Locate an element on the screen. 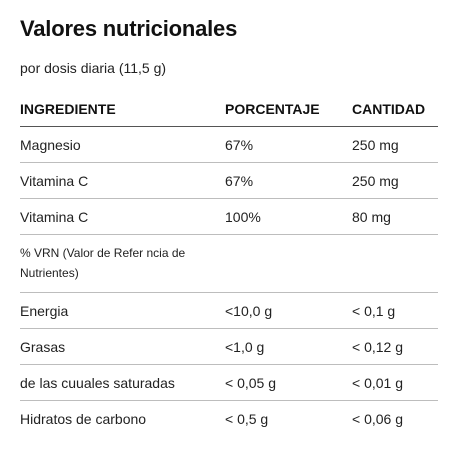  nutrient-name: Hidratos de carbono is located at coordinates (83, 419).